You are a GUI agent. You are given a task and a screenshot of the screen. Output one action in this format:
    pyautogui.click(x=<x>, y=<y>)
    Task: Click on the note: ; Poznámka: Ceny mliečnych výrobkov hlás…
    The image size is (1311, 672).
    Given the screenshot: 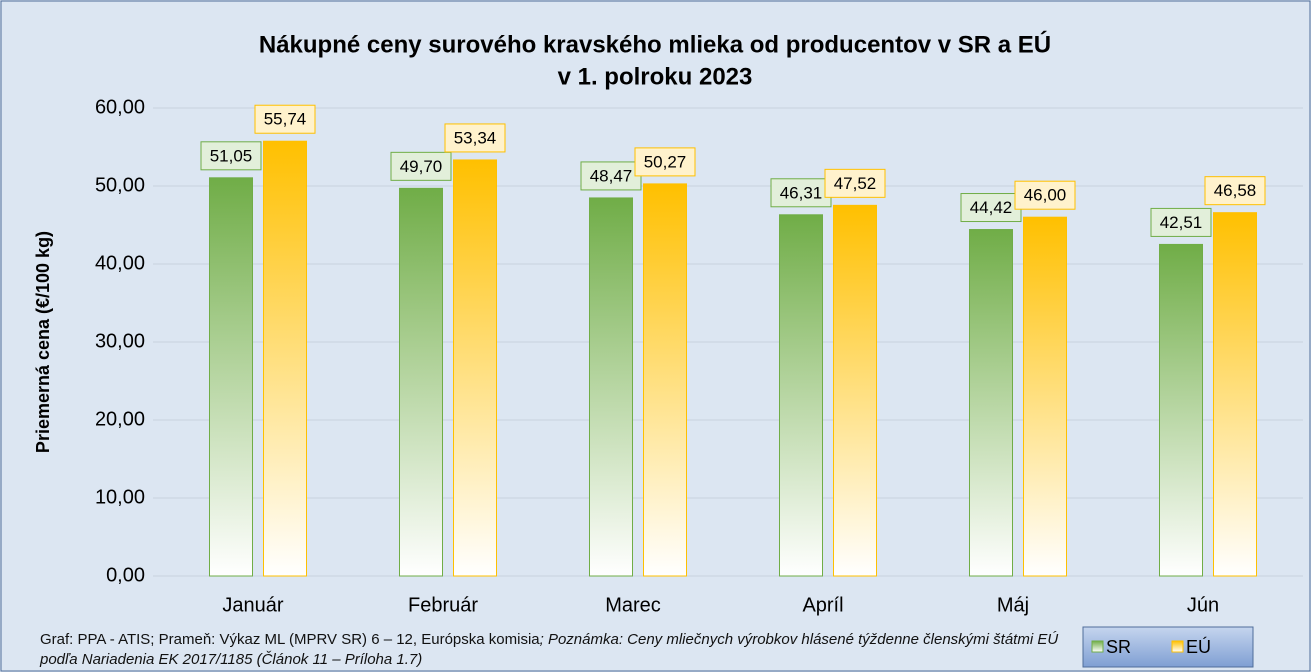 What is the action you would take?
    pyautogui.click(x=549, y=649)
    